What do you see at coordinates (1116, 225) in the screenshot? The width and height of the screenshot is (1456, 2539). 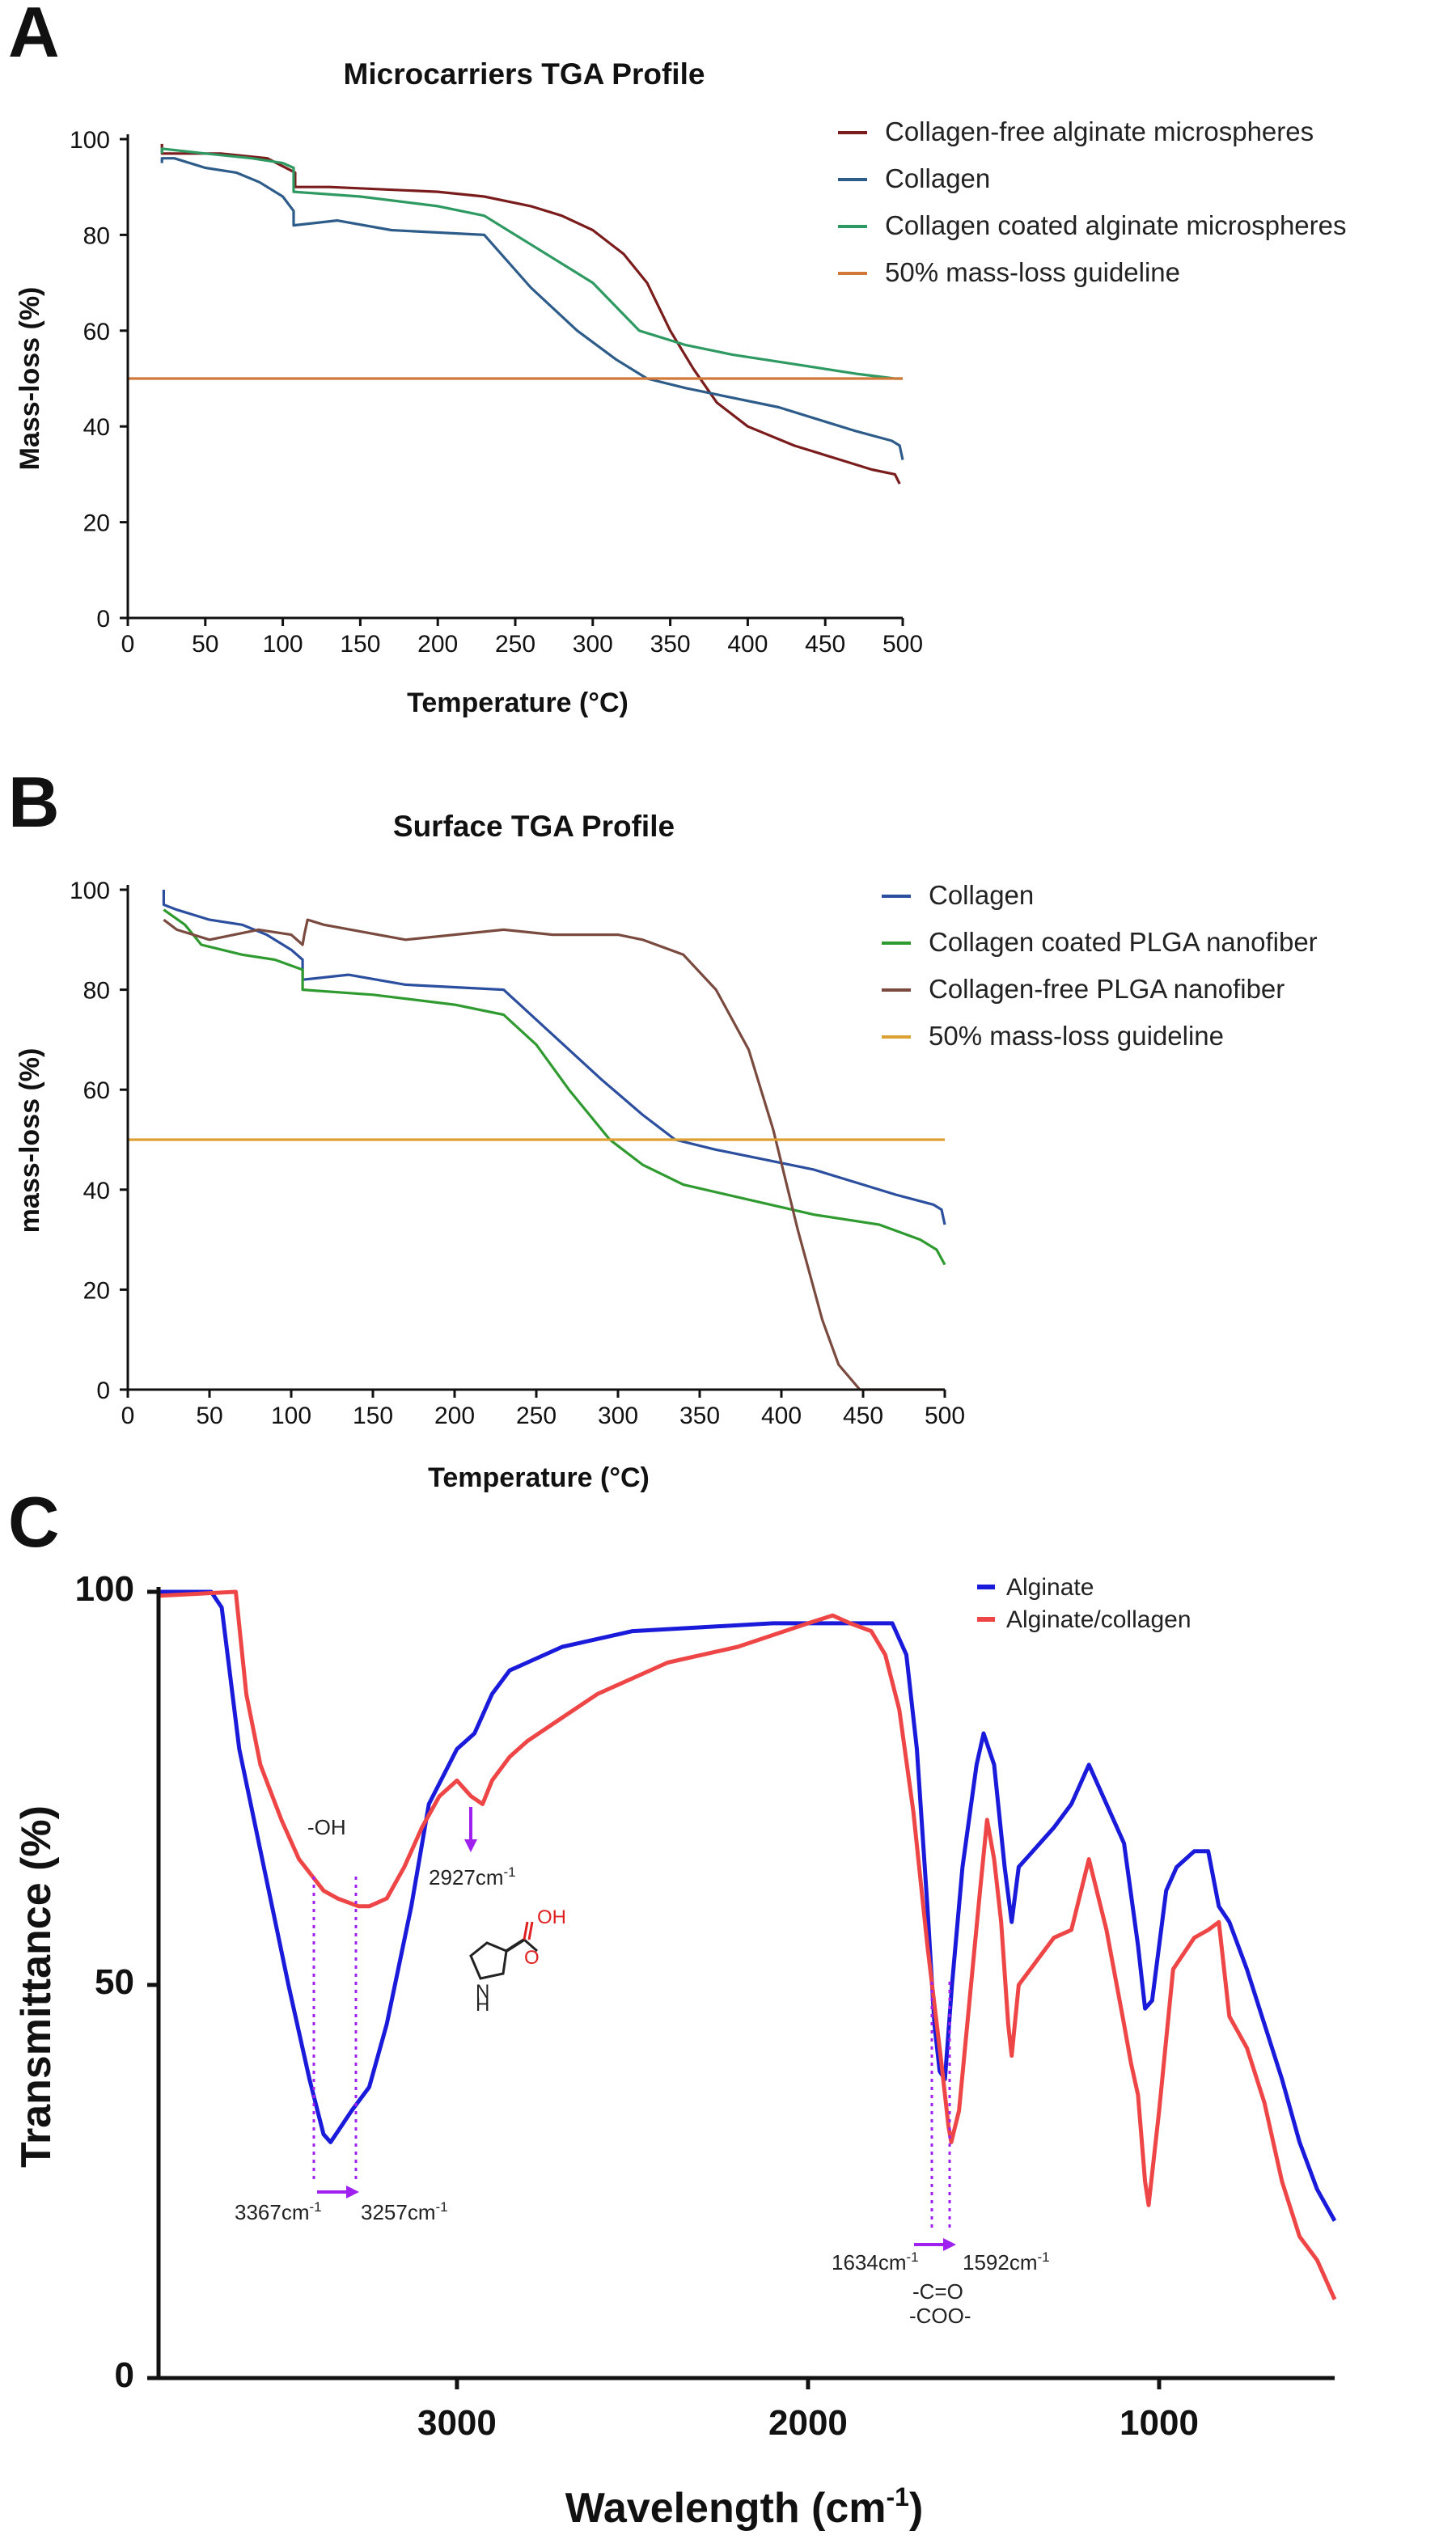 I see `legend-label-3: Collagen coated alginate microspheres` at bounding box center [1116, 225].